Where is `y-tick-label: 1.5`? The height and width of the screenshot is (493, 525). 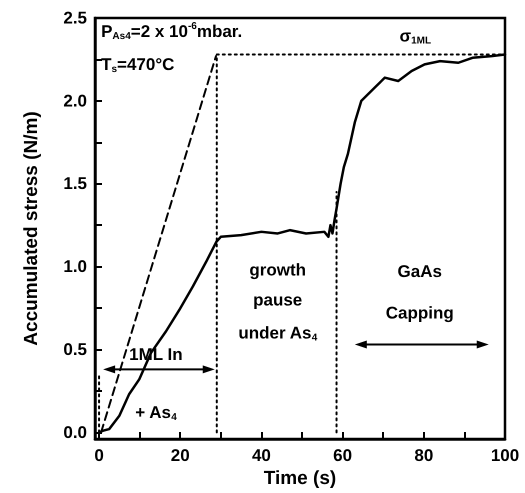 y-tick-label: 1.5 is located at coordinates (75, 184).